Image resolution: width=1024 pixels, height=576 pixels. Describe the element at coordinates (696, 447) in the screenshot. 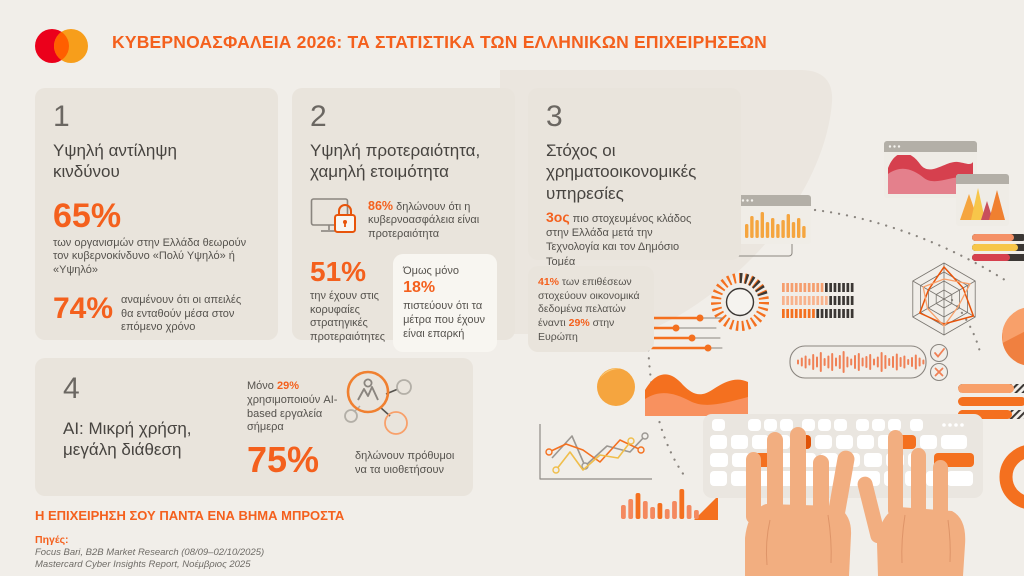

I see `wave-area-icon` at that location.